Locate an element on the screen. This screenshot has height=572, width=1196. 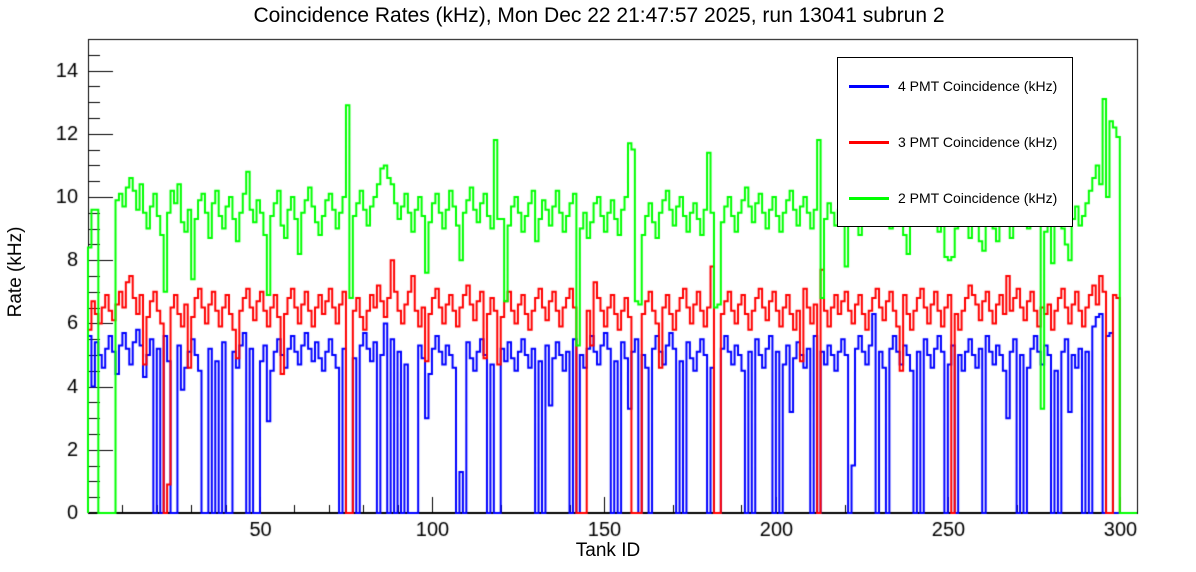
legend-label-3pmt: 3 PMT Coincidence (kHz) is located at coordinates (978, 142).